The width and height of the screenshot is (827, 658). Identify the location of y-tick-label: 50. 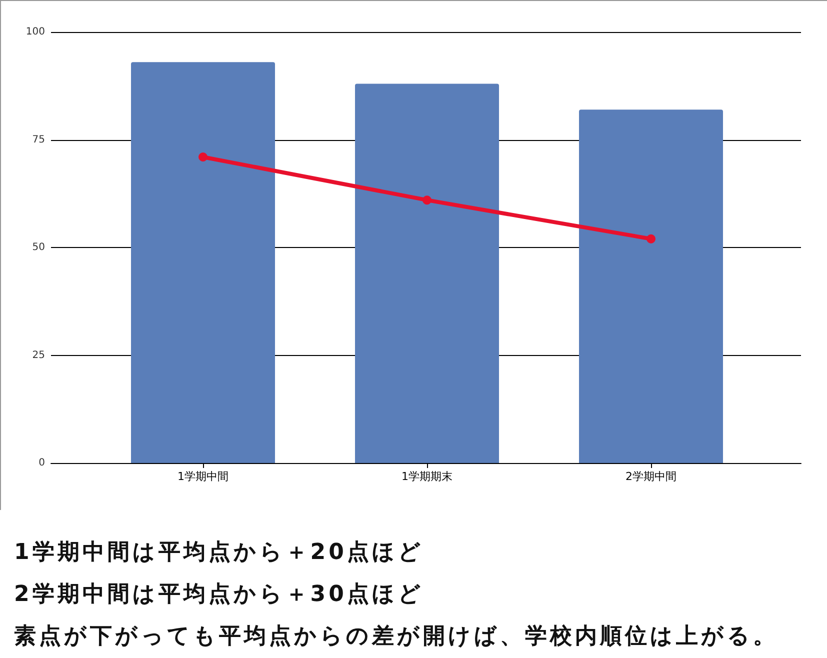
(38, 247).